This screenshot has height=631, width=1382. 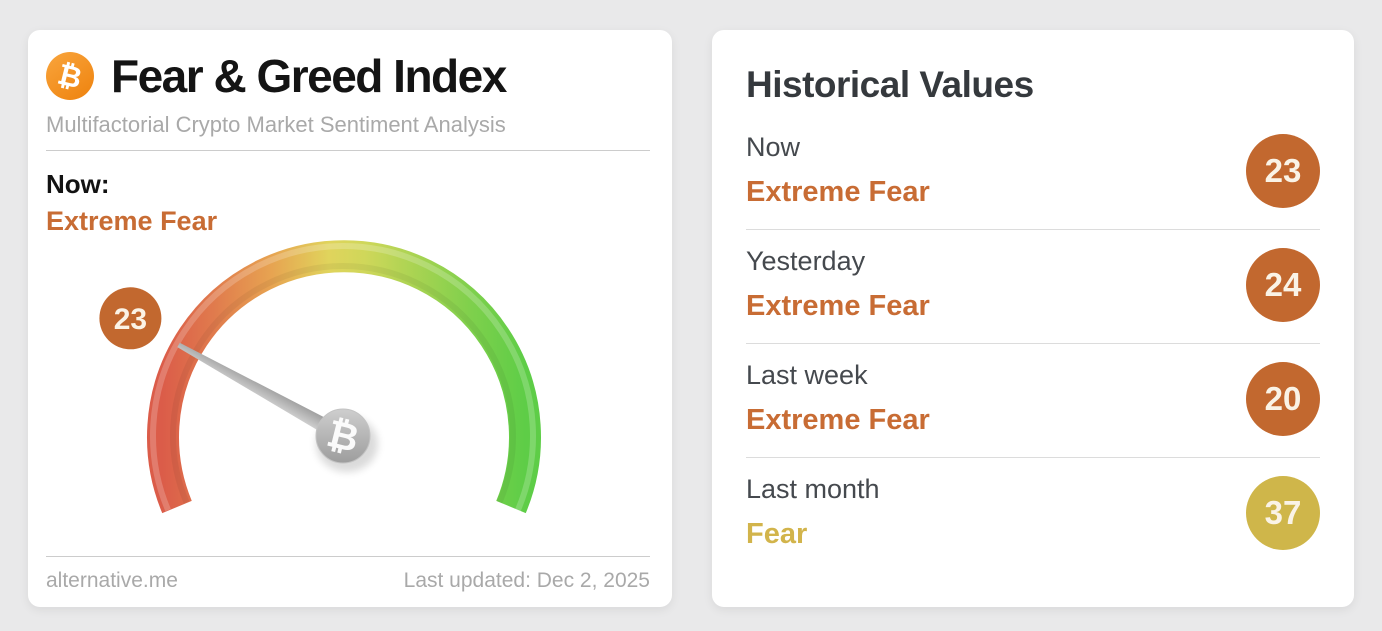 What do you see at coordinates (132, 221) in the screenshot?
I see `now-classification: Extreme Fear` at bounding box center [132, 221].